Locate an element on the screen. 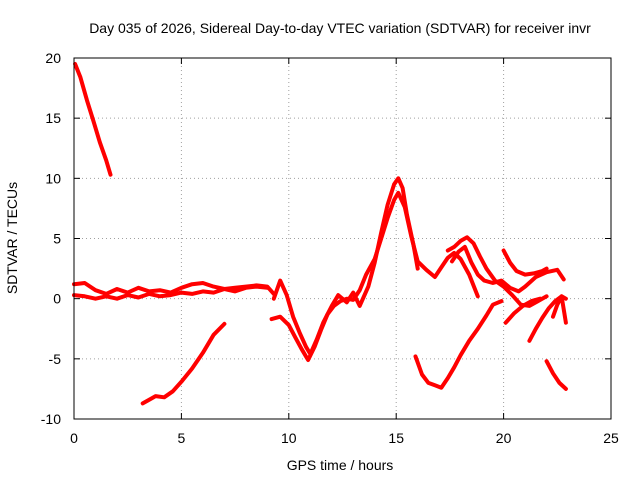  x-tick-label: 20 is located at coordinates (504, 438).